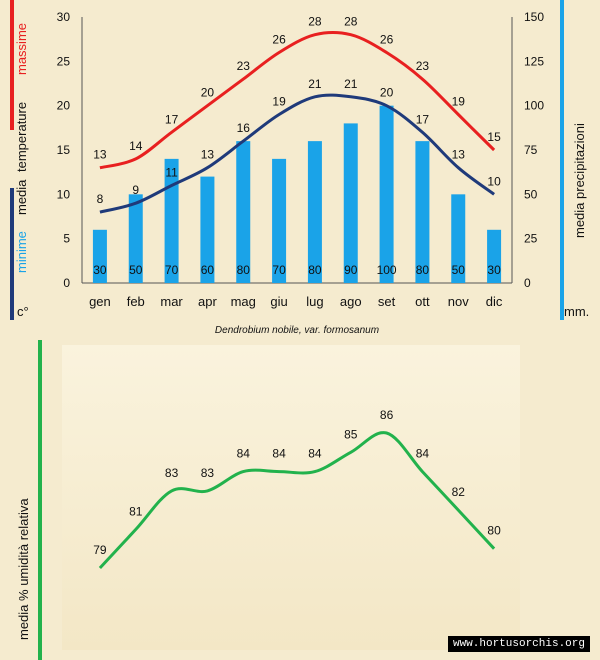 The image size is (600, 660). Describe the element at coordinates (21, 49) in the screenshot. I see `left-axis-label-massime: massime` at that location.